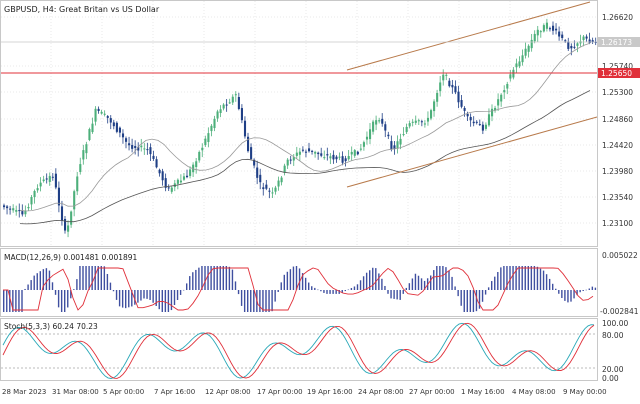  Describe the element at coordinates (610, 378) in the screenshot. I see `stoch-axis-label: 0.00` at that location.